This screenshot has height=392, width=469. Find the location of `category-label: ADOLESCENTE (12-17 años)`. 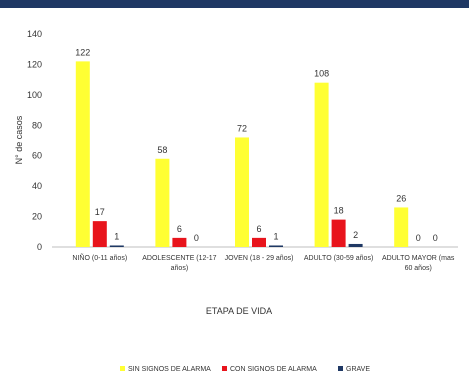

category-label: ADOLESCENTE (12-17 años) is located at coordinates (179, 263).